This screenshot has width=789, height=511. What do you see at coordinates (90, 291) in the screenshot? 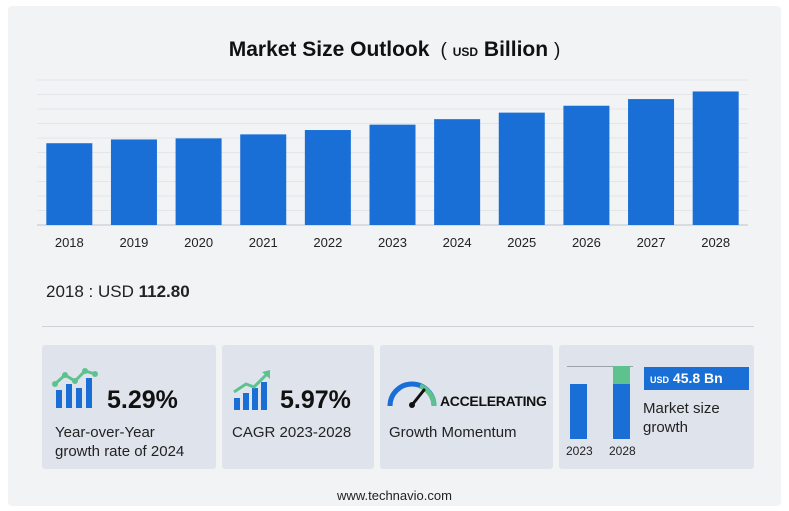
I see `base-year-label: 2018 : USD` at bounding box center [90, 291].